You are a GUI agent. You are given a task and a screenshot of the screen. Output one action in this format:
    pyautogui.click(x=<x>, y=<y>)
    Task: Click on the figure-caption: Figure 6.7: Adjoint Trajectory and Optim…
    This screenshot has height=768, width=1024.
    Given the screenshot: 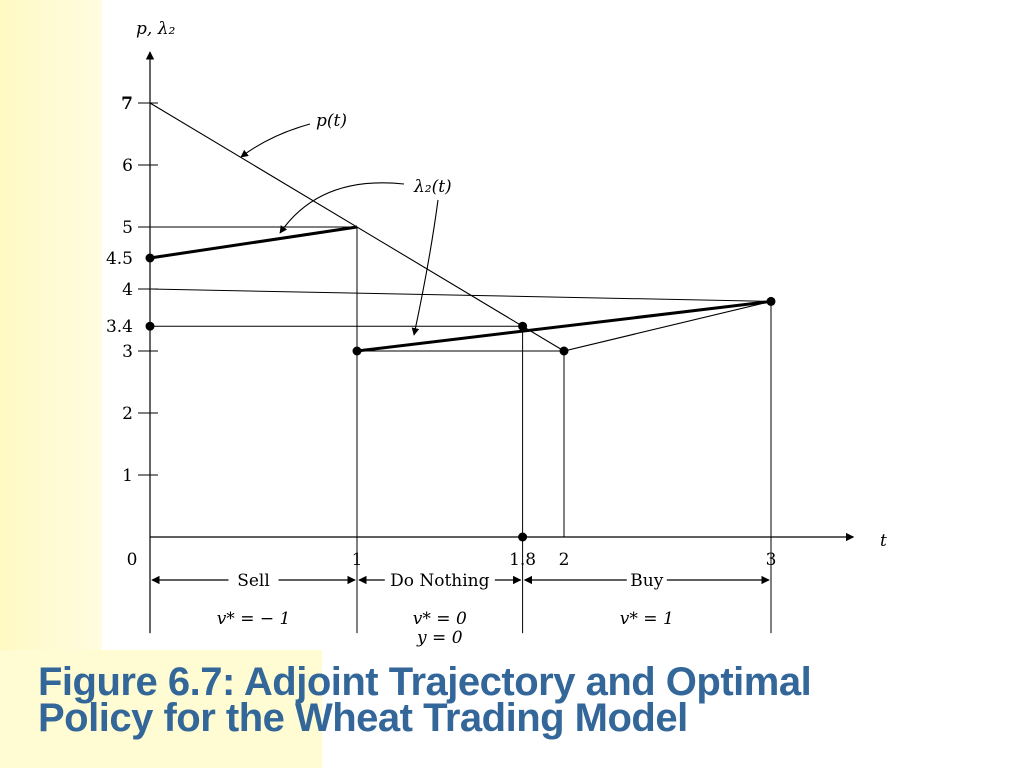 What is the action you would take?
    pyautogui.click(x=518, y=700)
    